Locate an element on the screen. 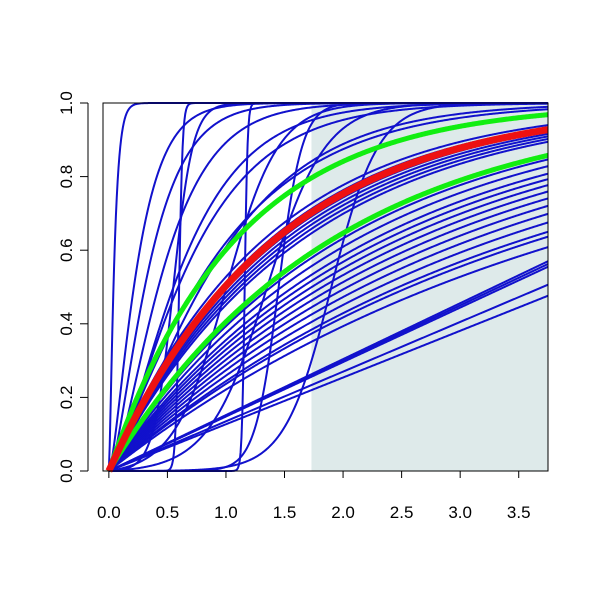  y-tick-label-4: 0.8 is located at coordinates (66, 177).